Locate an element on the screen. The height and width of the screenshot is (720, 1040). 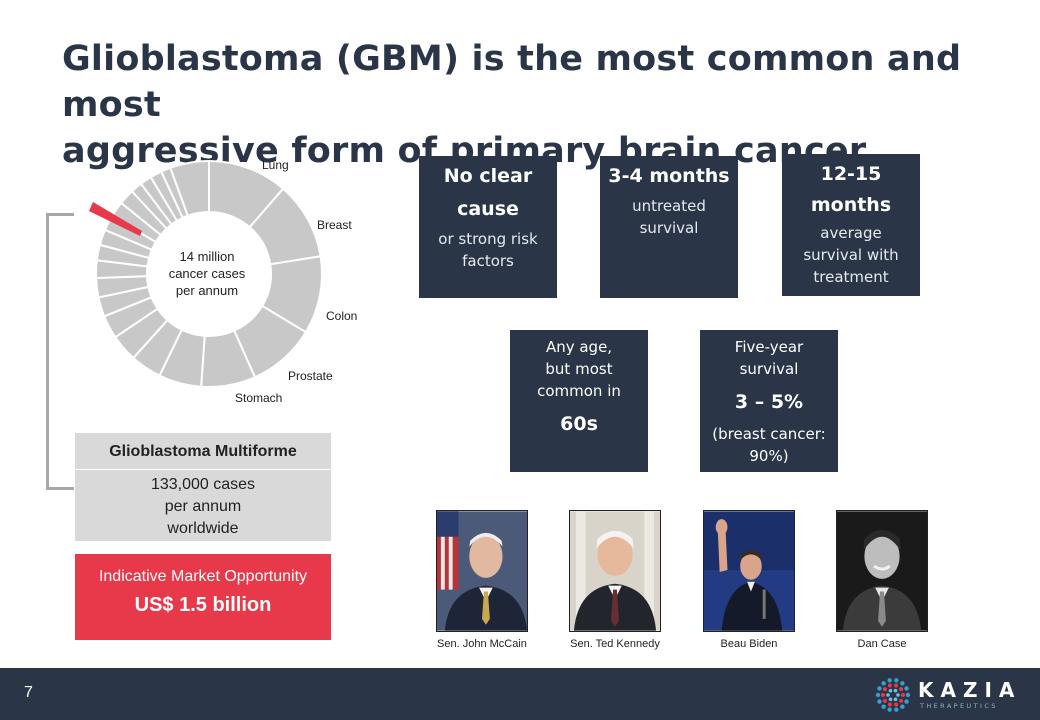
photo-beau-biden is located at coordinates (749, 571).